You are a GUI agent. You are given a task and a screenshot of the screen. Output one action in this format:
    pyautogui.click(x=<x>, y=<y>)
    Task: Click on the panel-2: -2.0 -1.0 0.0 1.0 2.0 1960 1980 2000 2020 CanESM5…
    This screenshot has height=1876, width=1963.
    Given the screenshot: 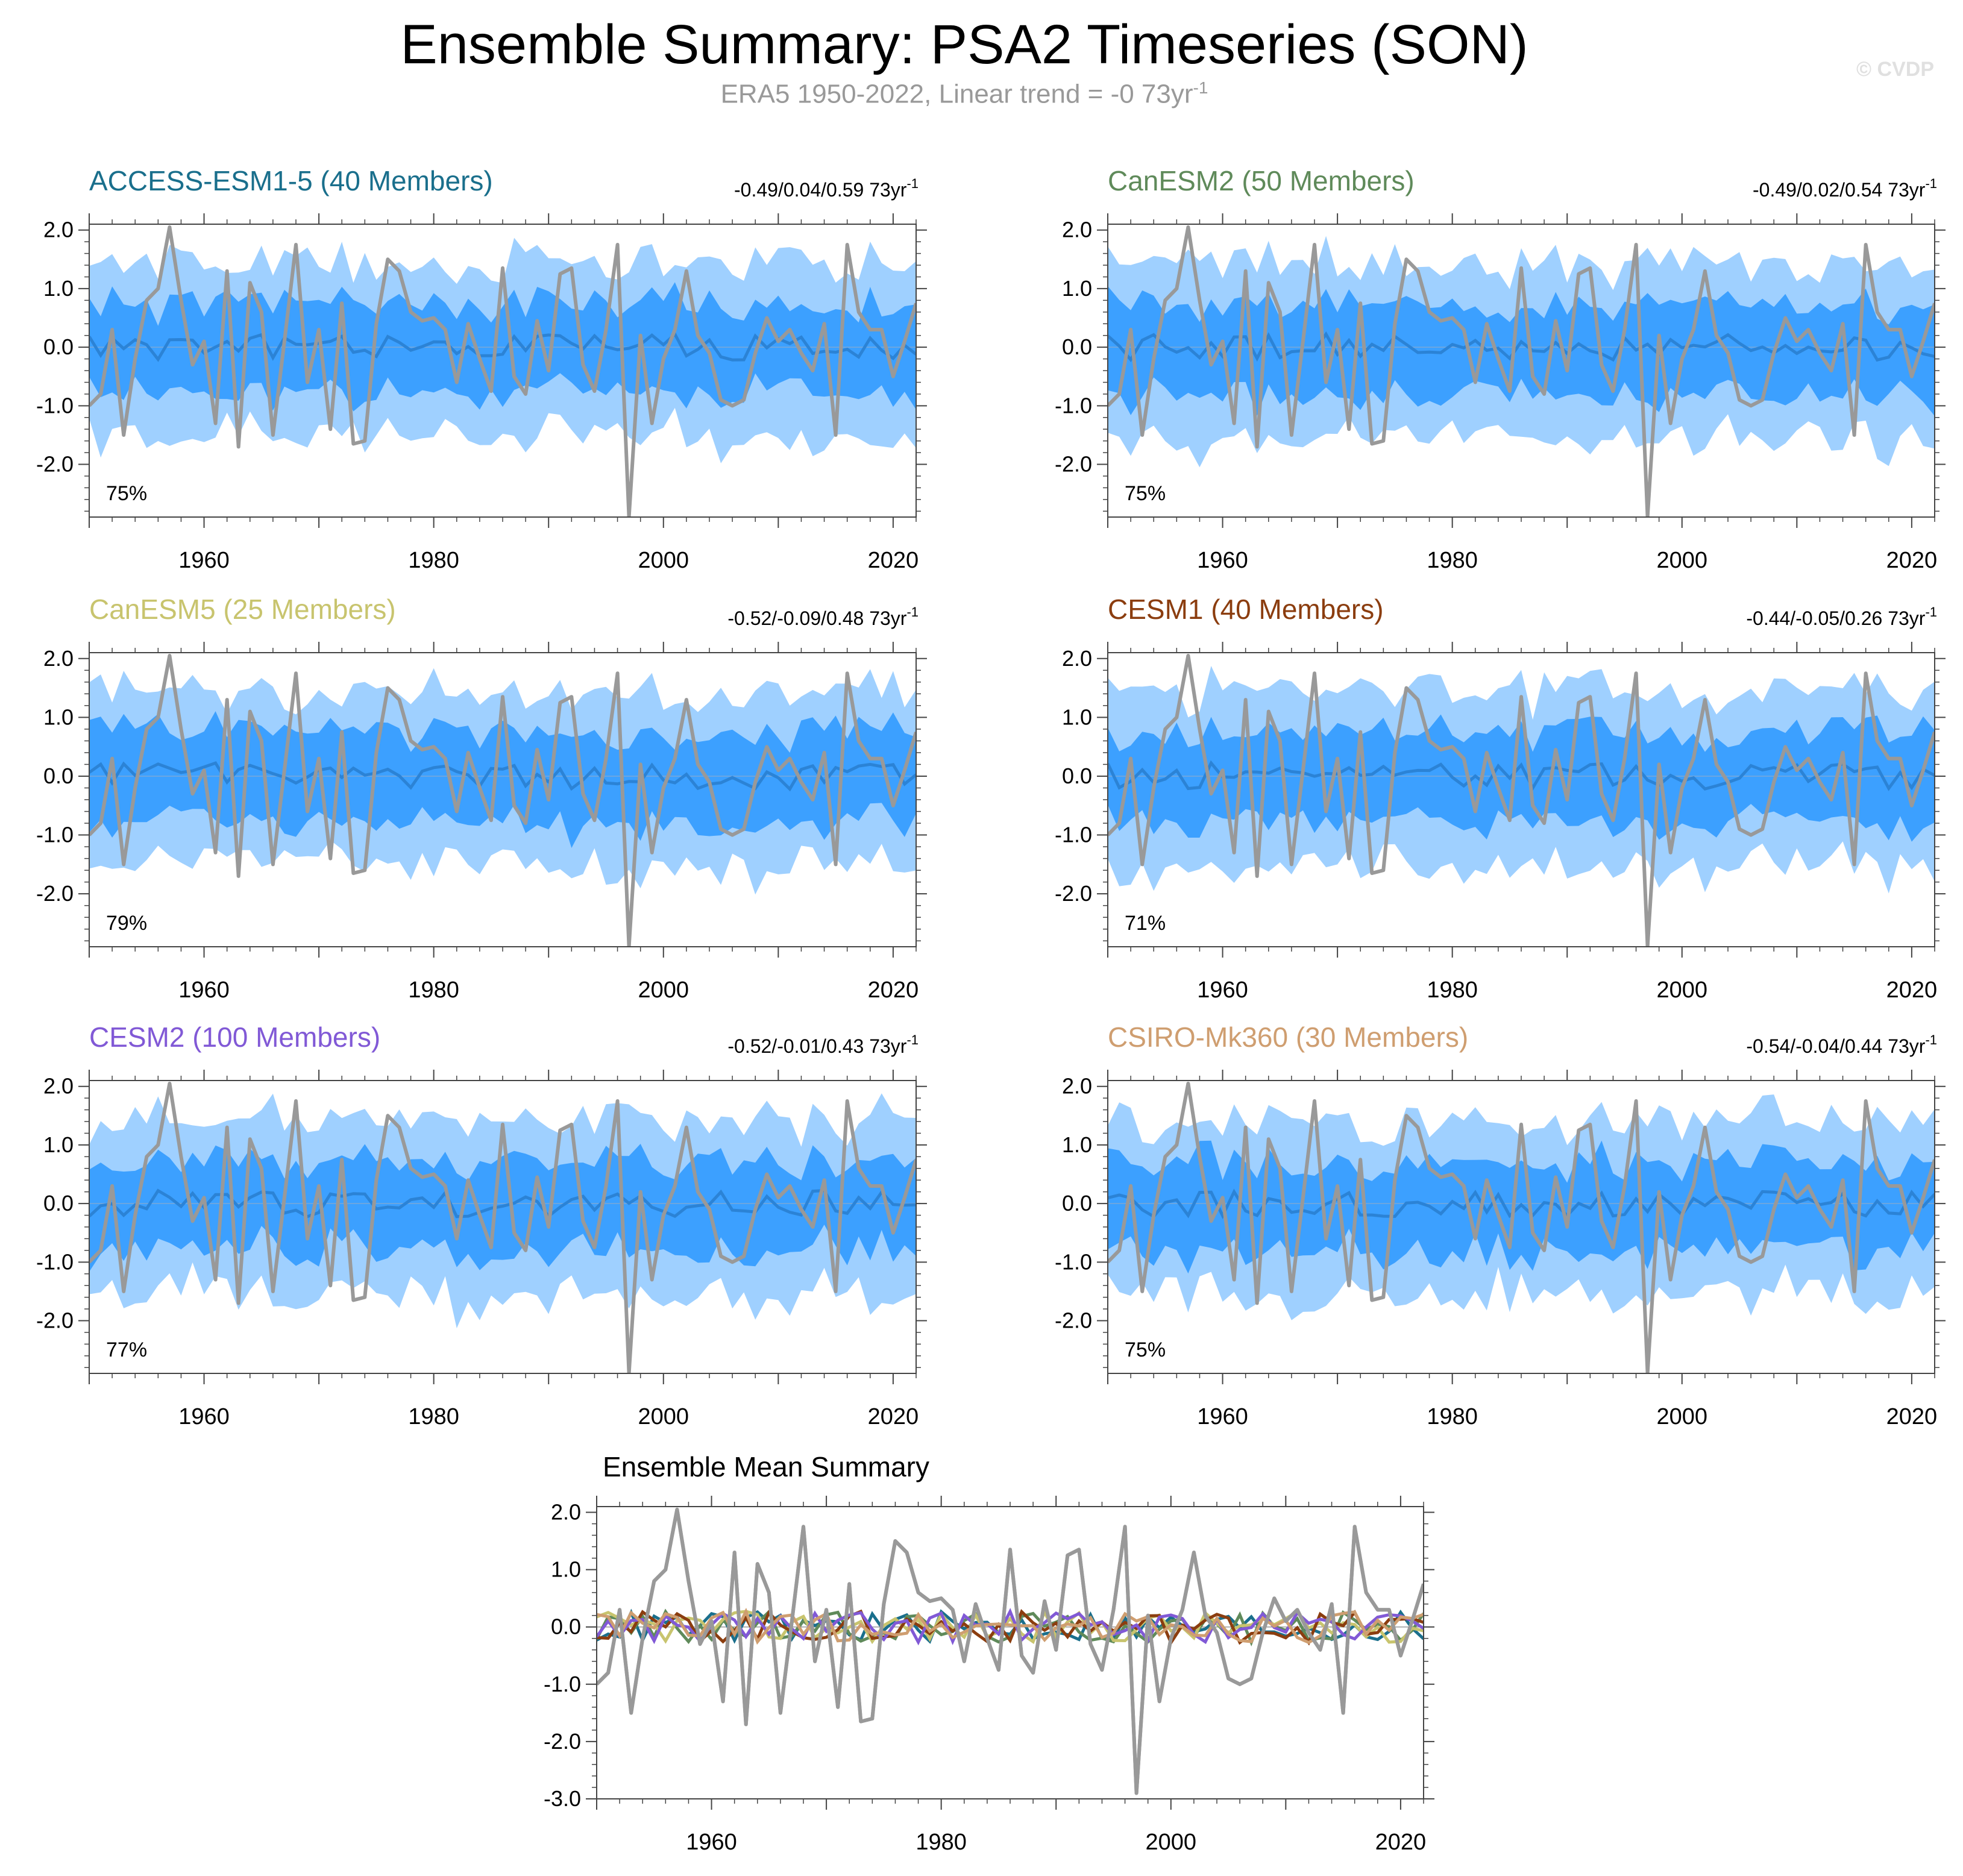 What is the action you would take?
    pyautogui.click(x=481, y=798)
    